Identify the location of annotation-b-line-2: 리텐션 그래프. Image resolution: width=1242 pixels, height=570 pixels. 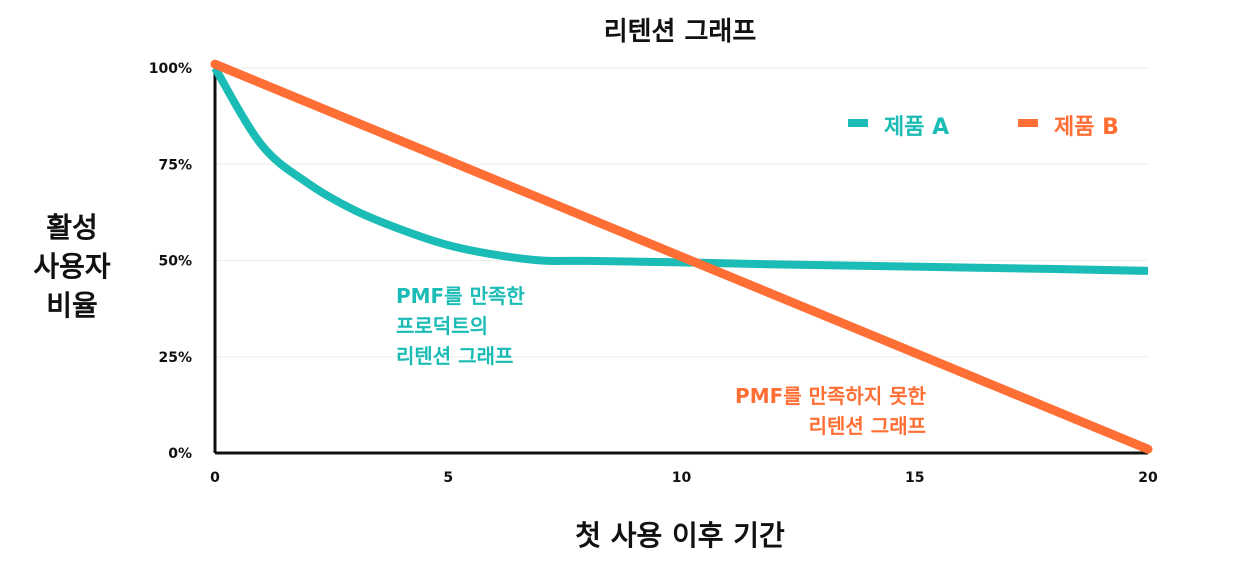
(867, 426).